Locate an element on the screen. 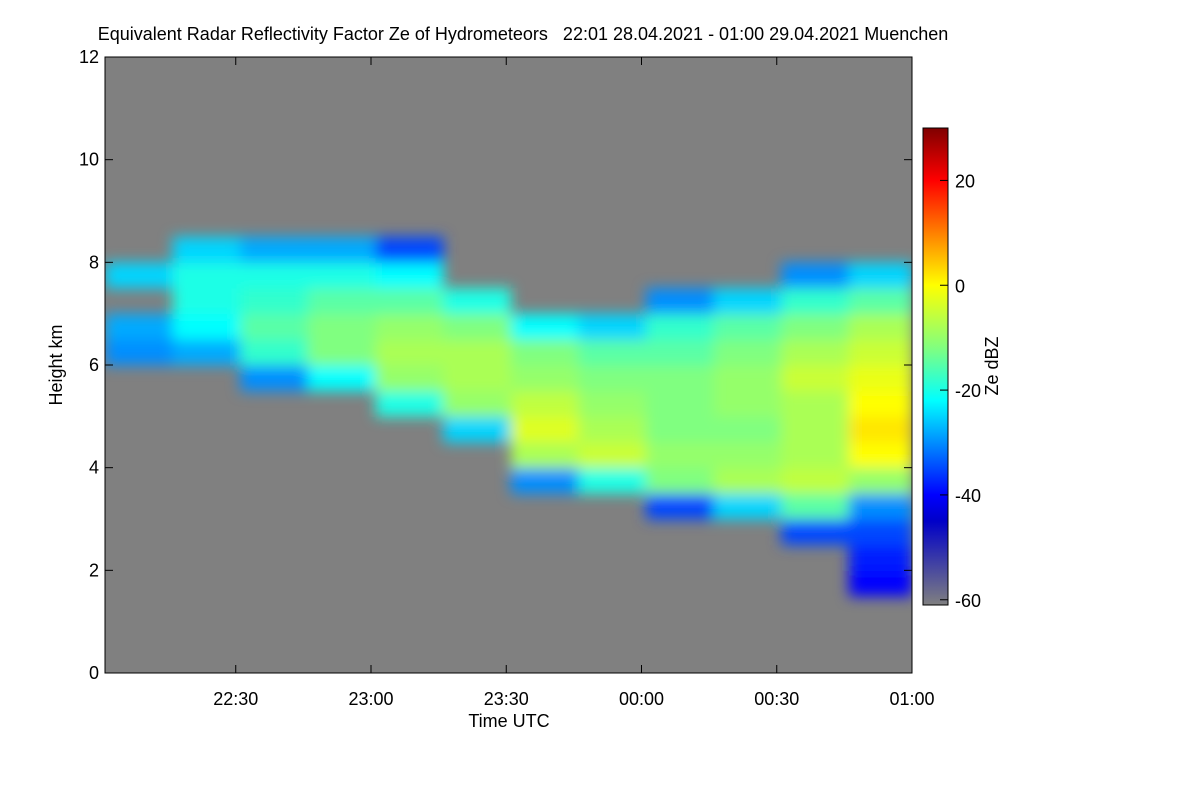 This screenshot has width=1200, height=800. y-tick-label: 10 is located at coordinates (89, 160).